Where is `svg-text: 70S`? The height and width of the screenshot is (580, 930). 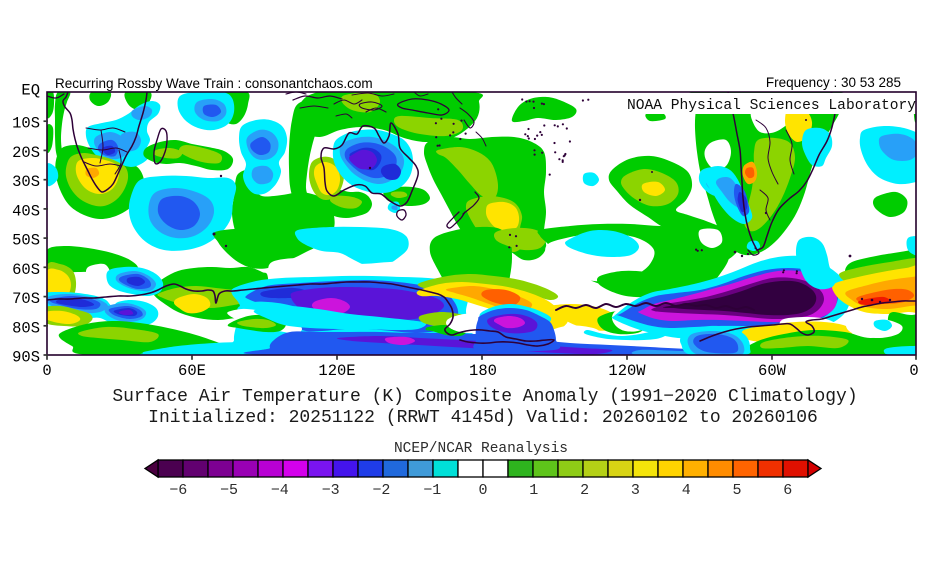
svg-text: 70S is located at coordinates (26, 299).